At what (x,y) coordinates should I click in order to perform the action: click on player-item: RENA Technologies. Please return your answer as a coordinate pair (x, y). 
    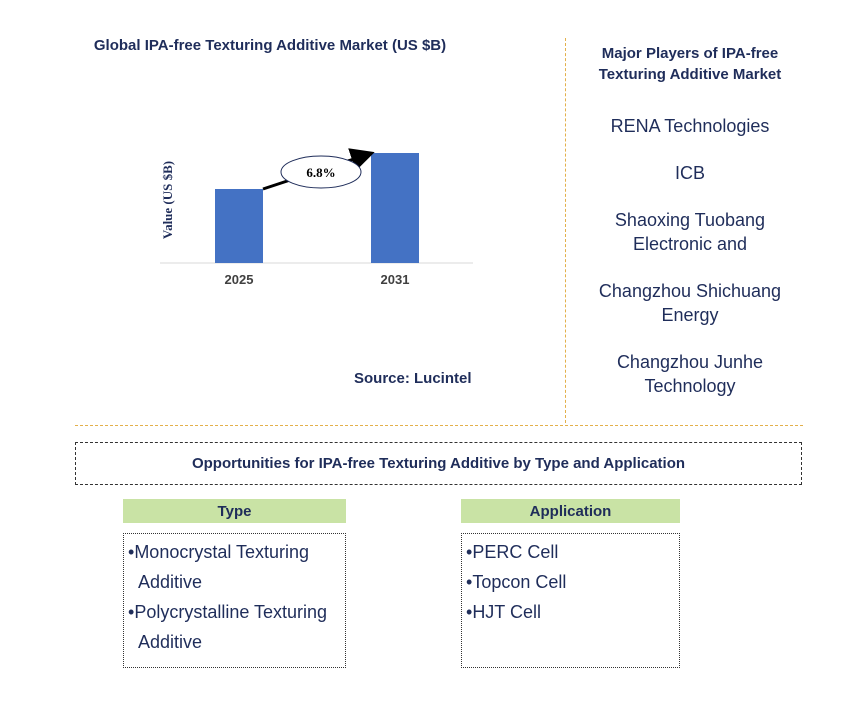
    Looking at the image, I should click on (690, 126).